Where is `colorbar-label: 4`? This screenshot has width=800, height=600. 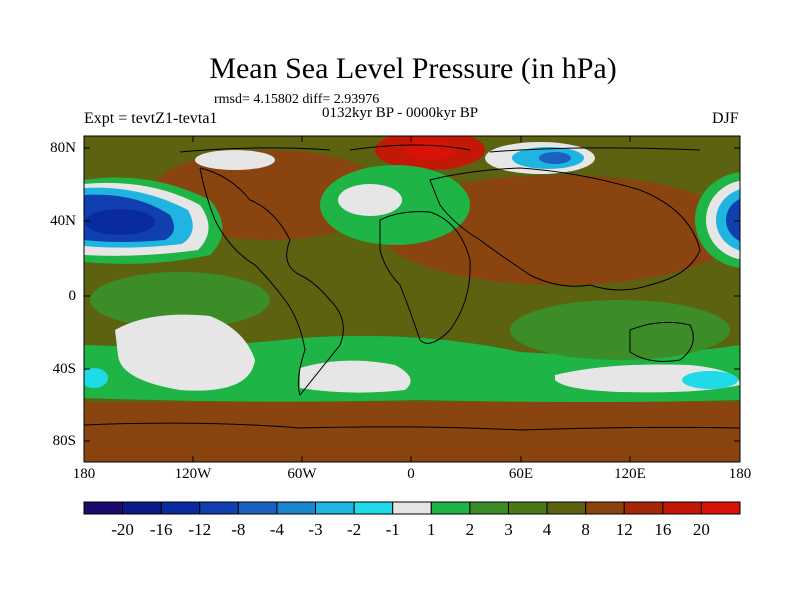
colorbar-label: 4 is located at coordinates (547, 529).